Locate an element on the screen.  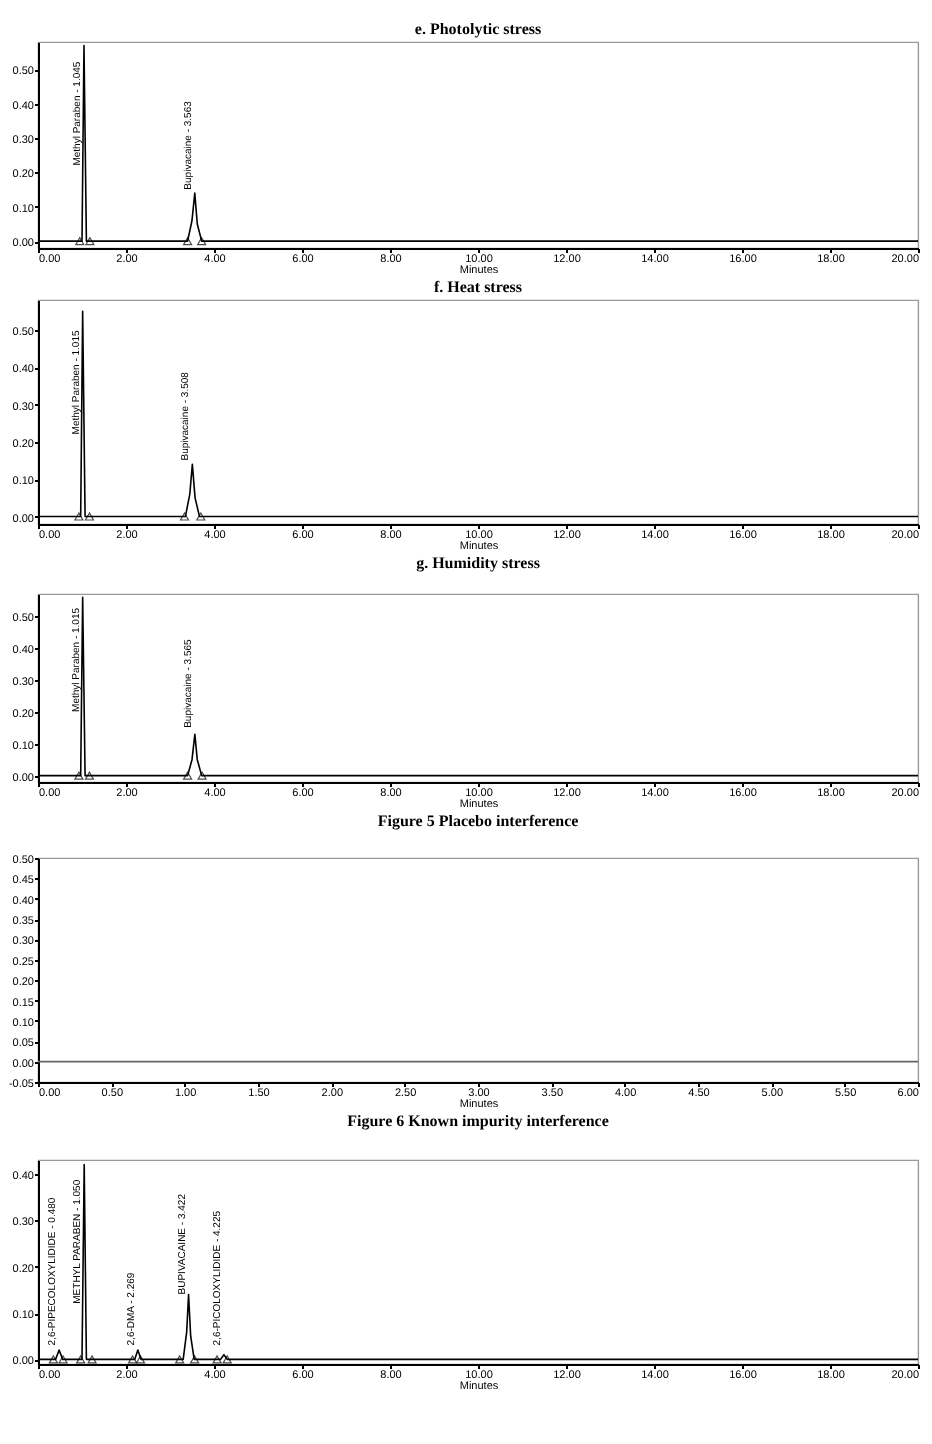
chart-title: Figure 6 Known impurity interference is located at coordinates (478, 1121).